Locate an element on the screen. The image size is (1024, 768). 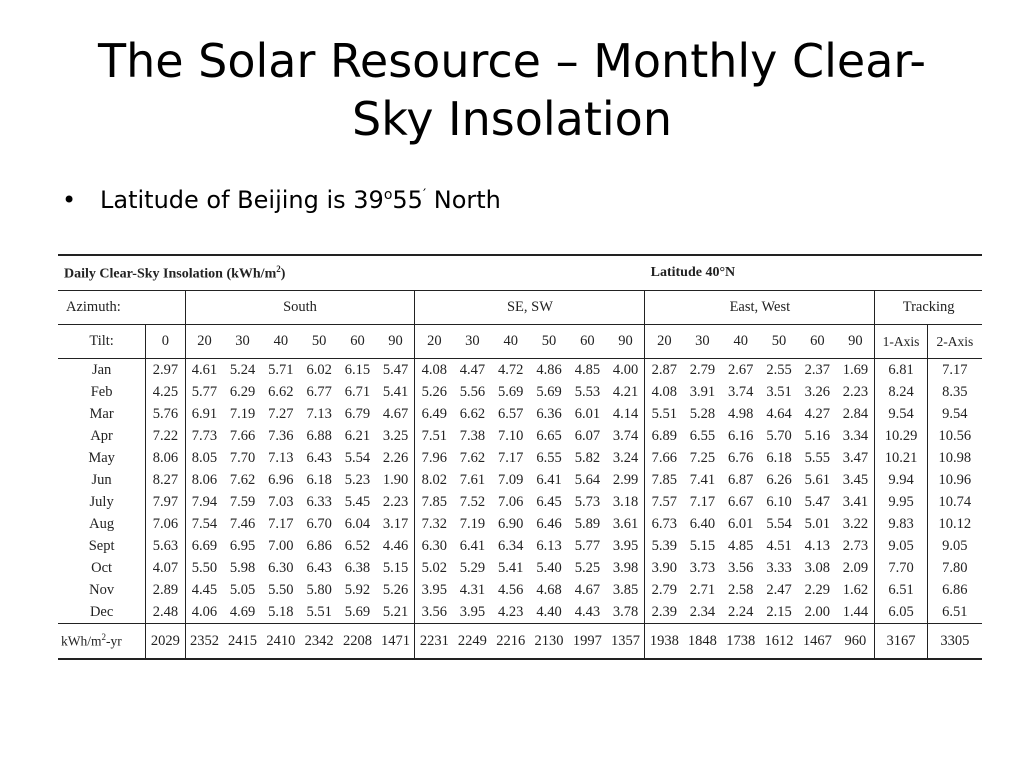
table-cell: 4.31 is located at coordinates (472, 589).